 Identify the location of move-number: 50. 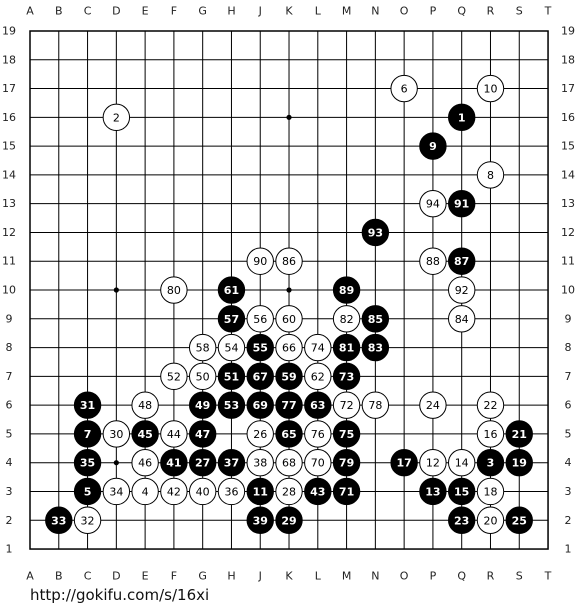
(203, 376).